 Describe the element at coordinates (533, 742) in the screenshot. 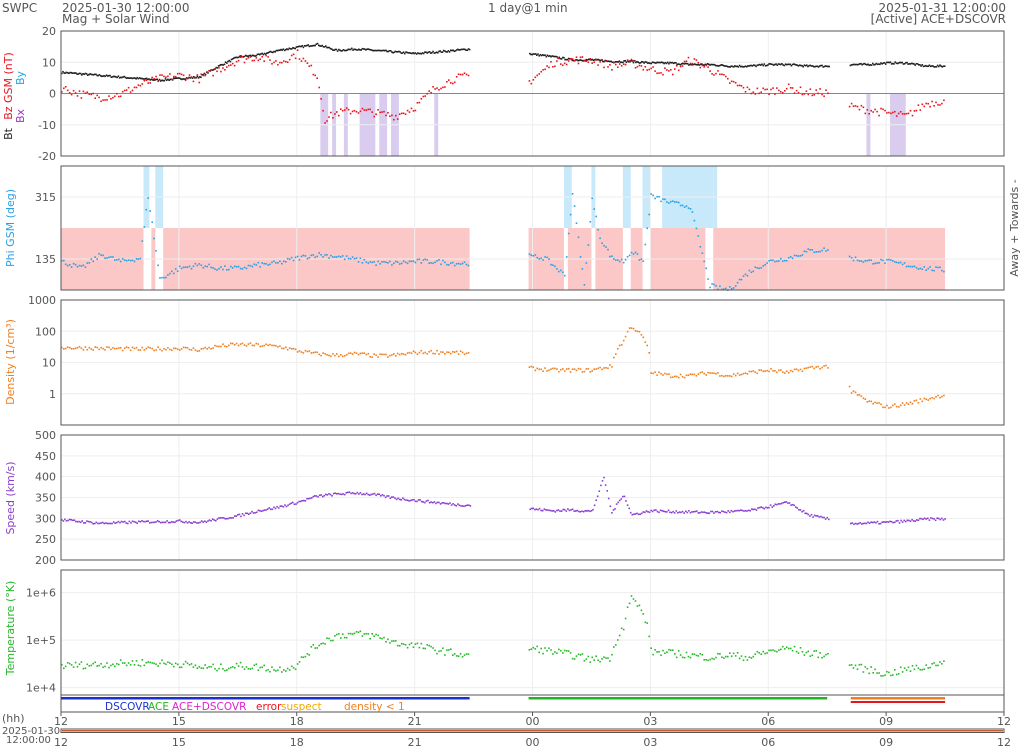

I see `x-tick-label-bottom: 00` at that location.